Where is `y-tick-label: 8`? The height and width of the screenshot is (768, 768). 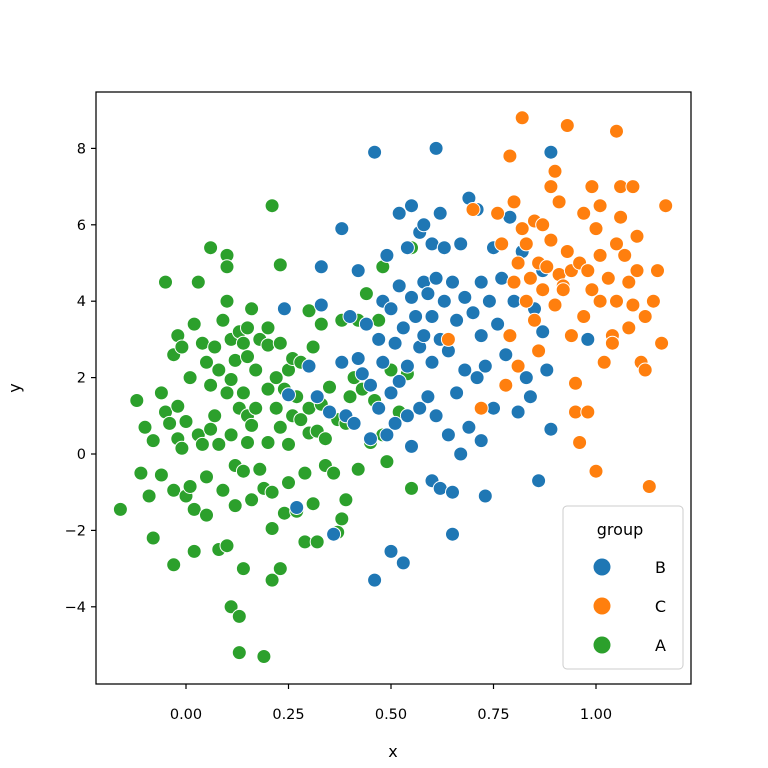 y-tick-label: 8 is located at coordinates (81, 149).